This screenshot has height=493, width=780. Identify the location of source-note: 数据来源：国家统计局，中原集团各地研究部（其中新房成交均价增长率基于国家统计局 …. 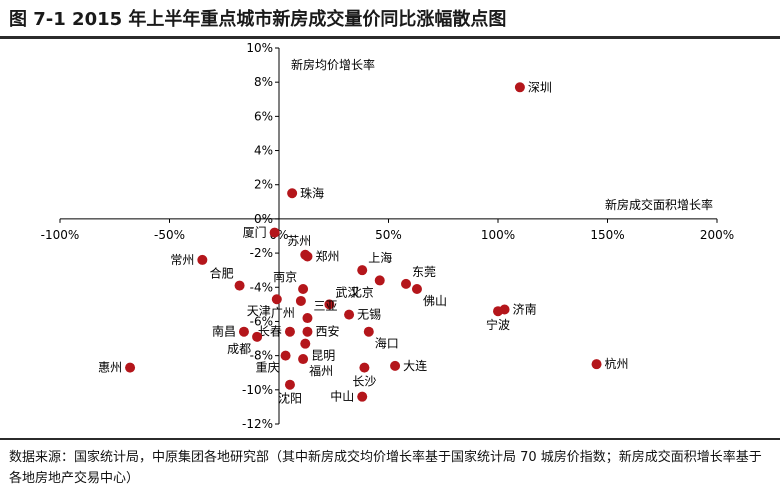
(385, 468).